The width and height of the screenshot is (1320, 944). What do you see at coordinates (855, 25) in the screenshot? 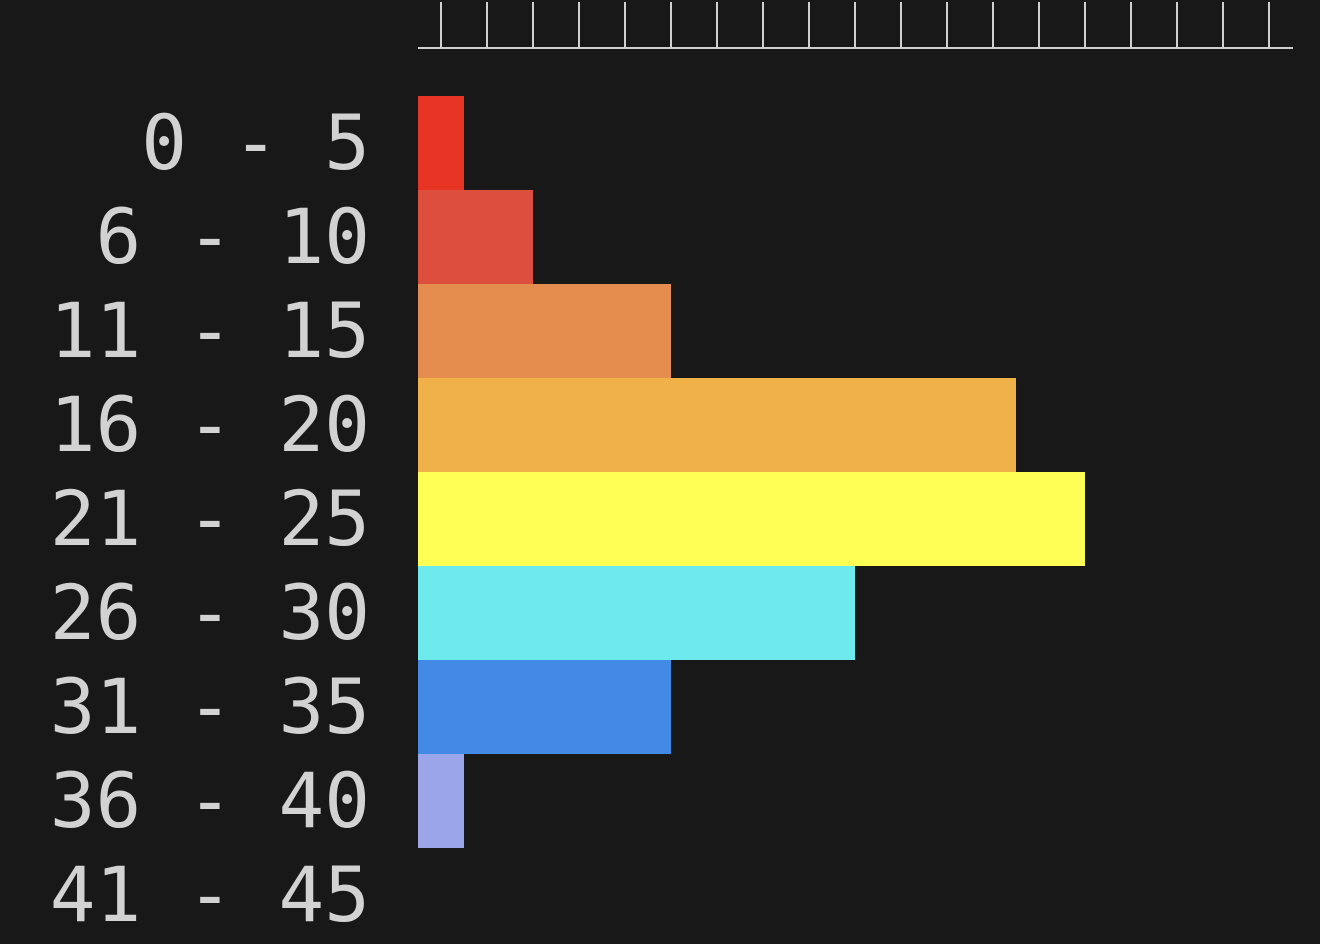
I see `x-axis` at bounding box center [855, 25].